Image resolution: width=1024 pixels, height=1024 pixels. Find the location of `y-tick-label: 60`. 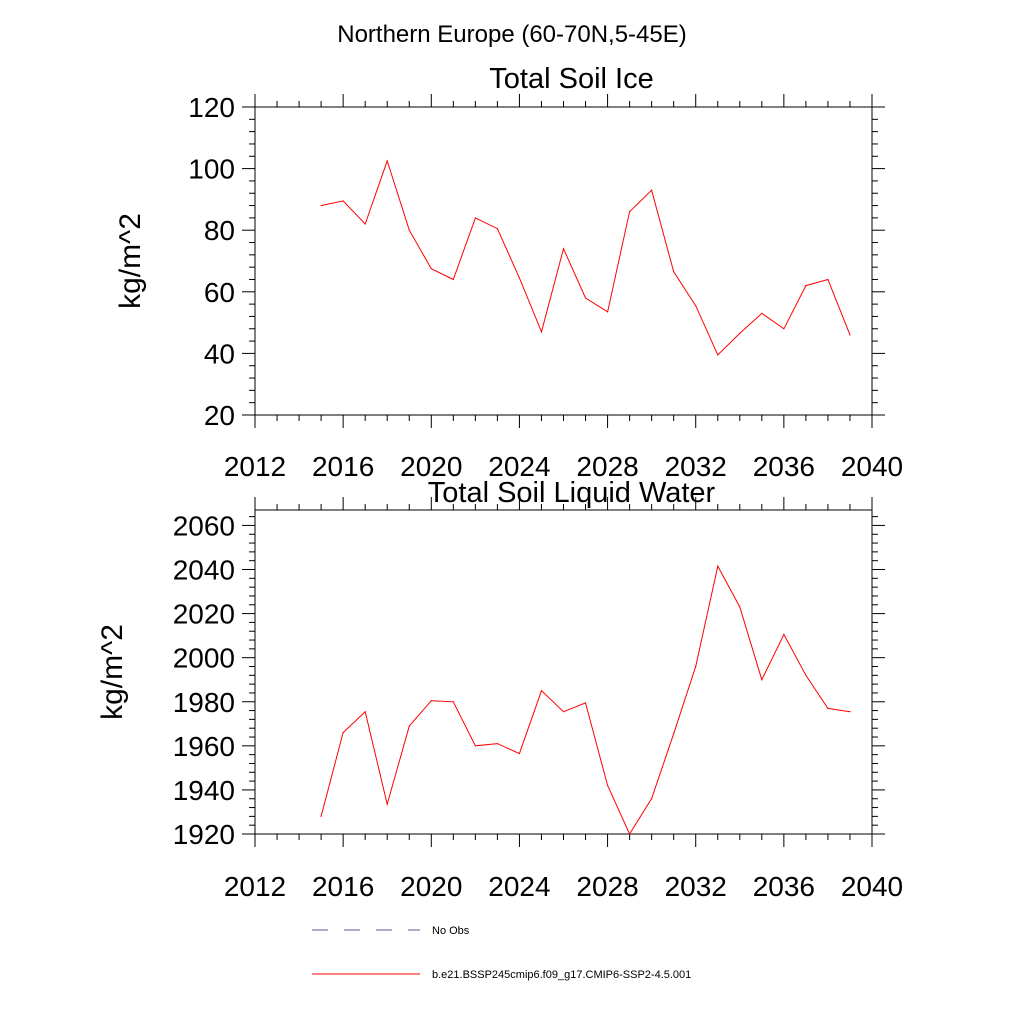

y-tick-label: 60 is located at coordinates (219, 292).